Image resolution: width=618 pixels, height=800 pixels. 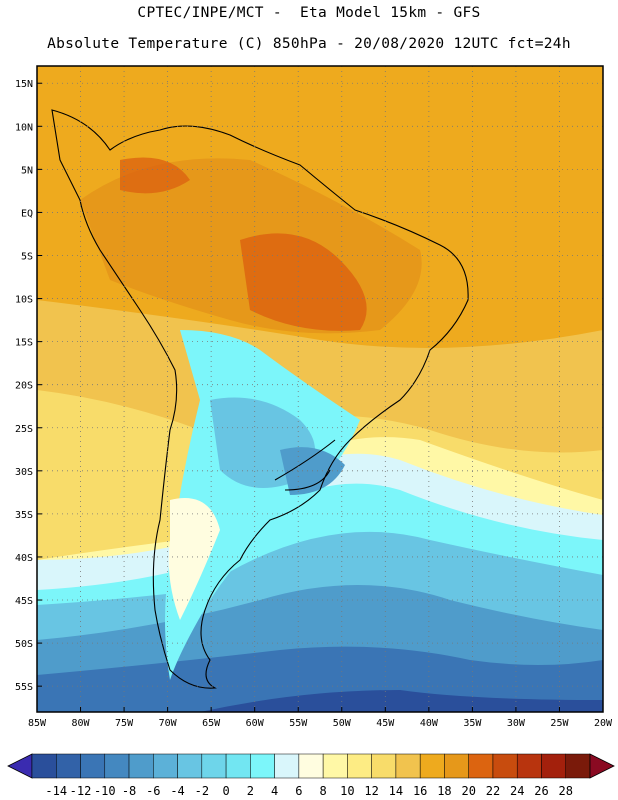 What do you see at coordinates (202, 791) in the screenshot?
I see `colorbar-label: -2` at bounding box center [202, 791].